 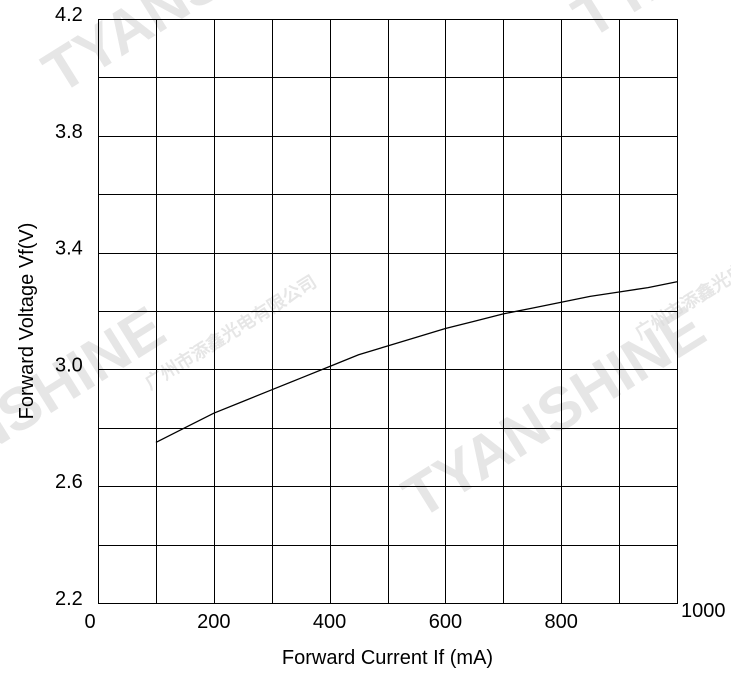 What do you see at coordinates (646, 25) in the screenshot?
I see `watermark-text: TYANSHINE` at bounding box center [646, 25].